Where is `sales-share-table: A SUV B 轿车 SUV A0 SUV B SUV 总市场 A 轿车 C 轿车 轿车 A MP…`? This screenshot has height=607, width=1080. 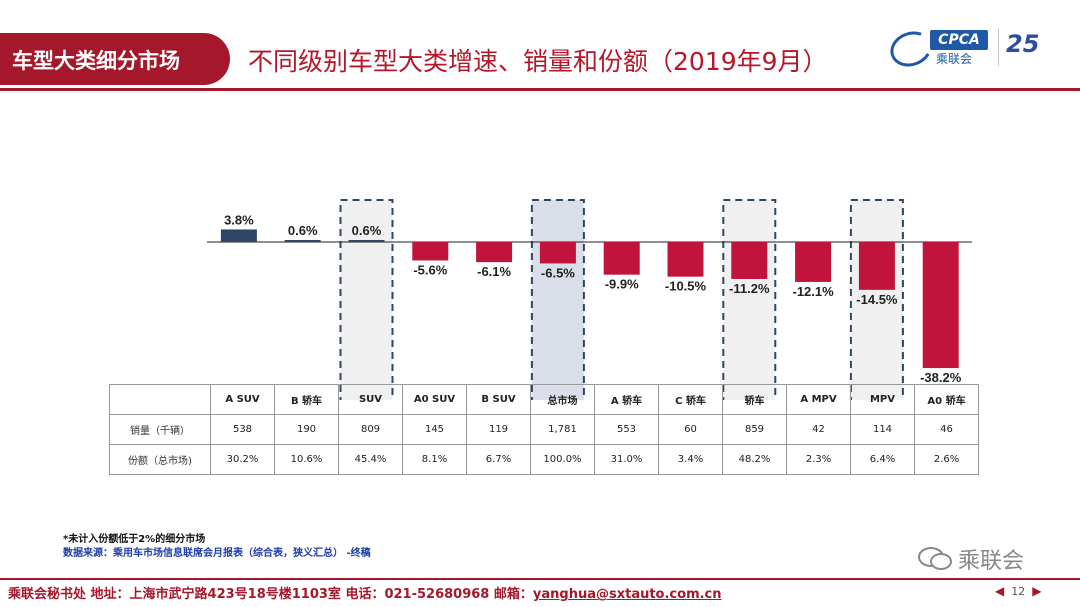 sales-share-table: A SUV B 轿车 SUV A0 SUV B SUV 总市场 A 轿车 C 轿车 轿车 A MP… is located at coordinates (544, 429).